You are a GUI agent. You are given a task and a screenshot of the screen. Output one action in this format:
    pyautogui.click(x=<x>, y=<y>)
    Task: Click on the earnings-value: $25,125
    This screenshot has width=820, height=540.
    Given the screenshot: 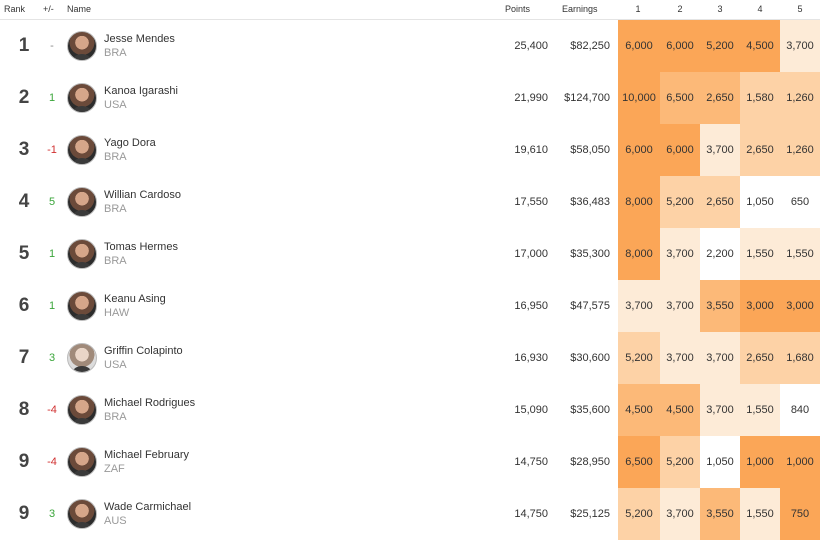 What is the action you would take?
    pyautogui.click(x=590, y=514)
    